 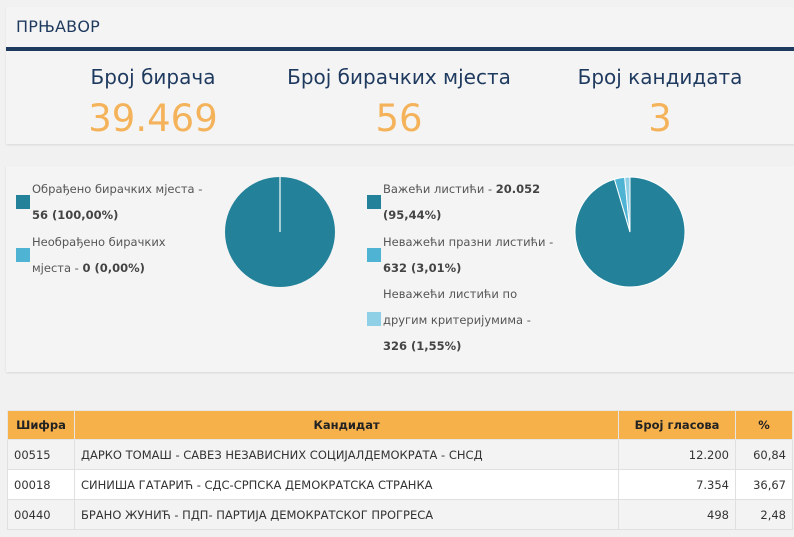 I want to click on legend-unprocessed-line1: Необрађено бирачких, so click(x=99, y=242).